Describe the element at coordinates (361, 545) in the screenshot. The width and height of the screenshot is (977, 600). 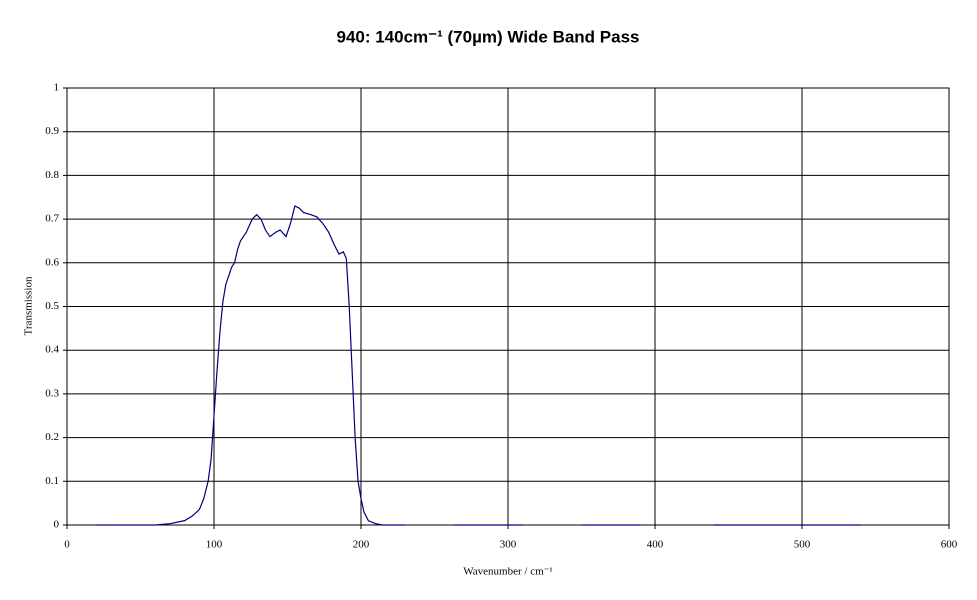
I see `x-tick-label: 200` at that location.